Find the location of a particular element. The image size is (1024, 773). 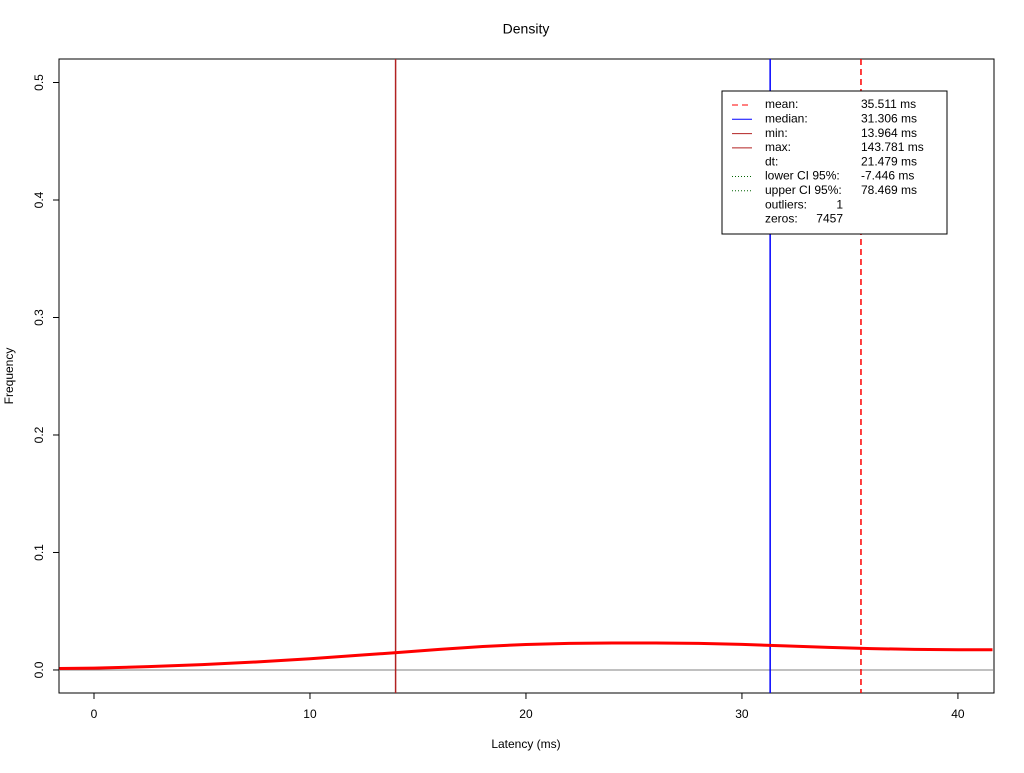

legend-value: 35.511 ms is located at coordinates (888, 104).